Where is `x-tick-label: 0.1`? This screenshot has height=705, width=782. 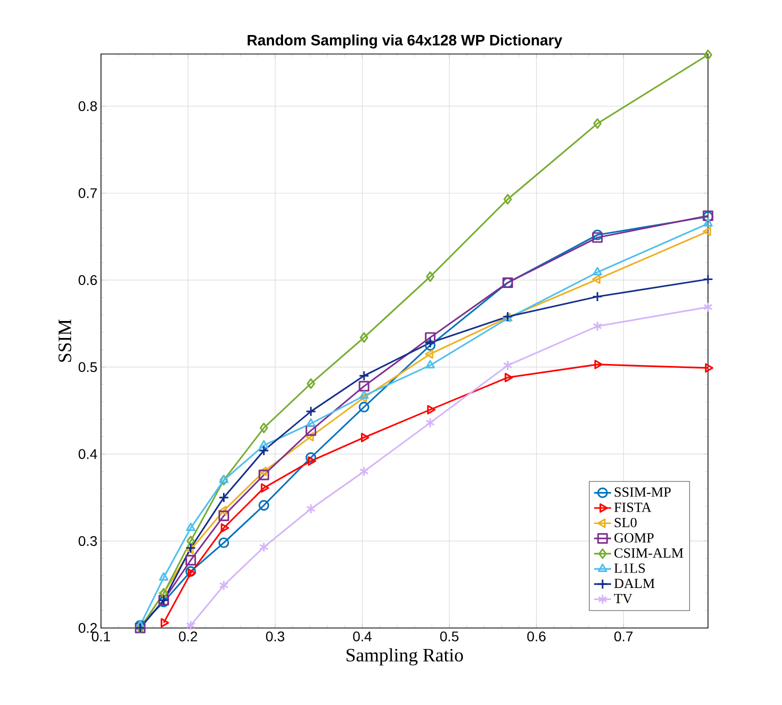
x-tick-label: 0.1 is located at coordinates (101, 636).